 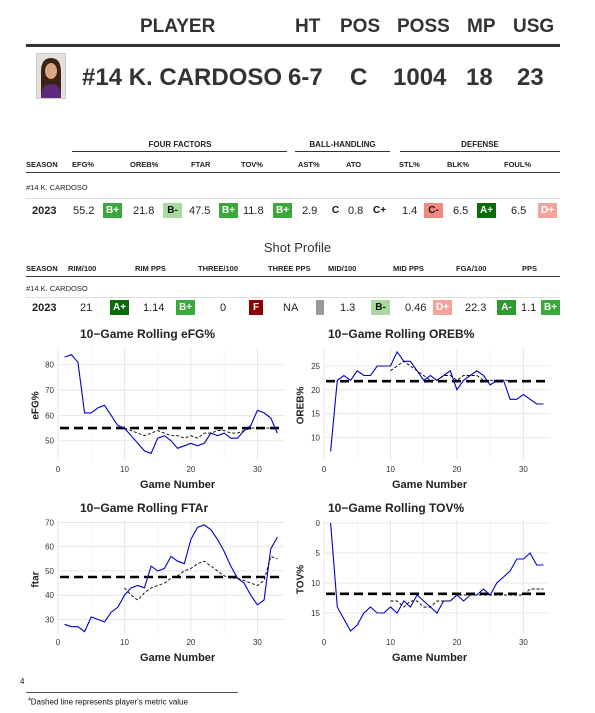 I want to click on ff-ast-grade: C, so click(x=335, y=210).